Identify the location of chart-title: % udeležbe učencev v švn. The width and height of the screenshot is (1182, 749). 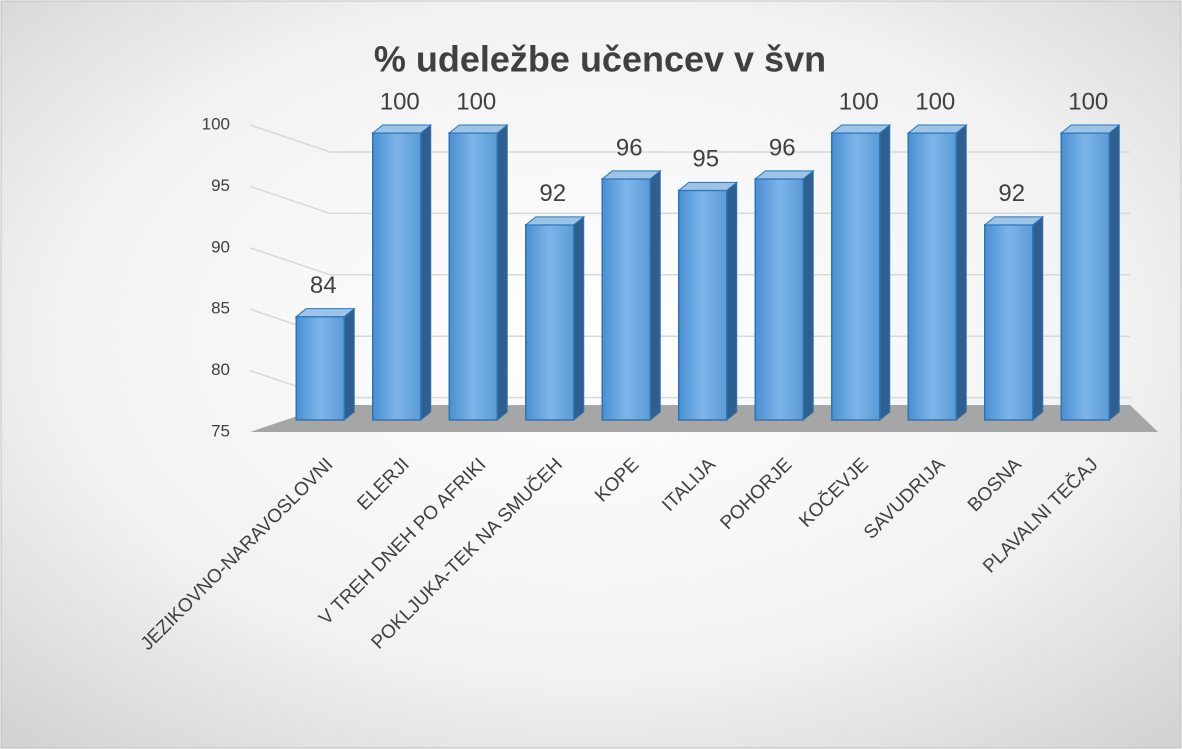
(600, 59).